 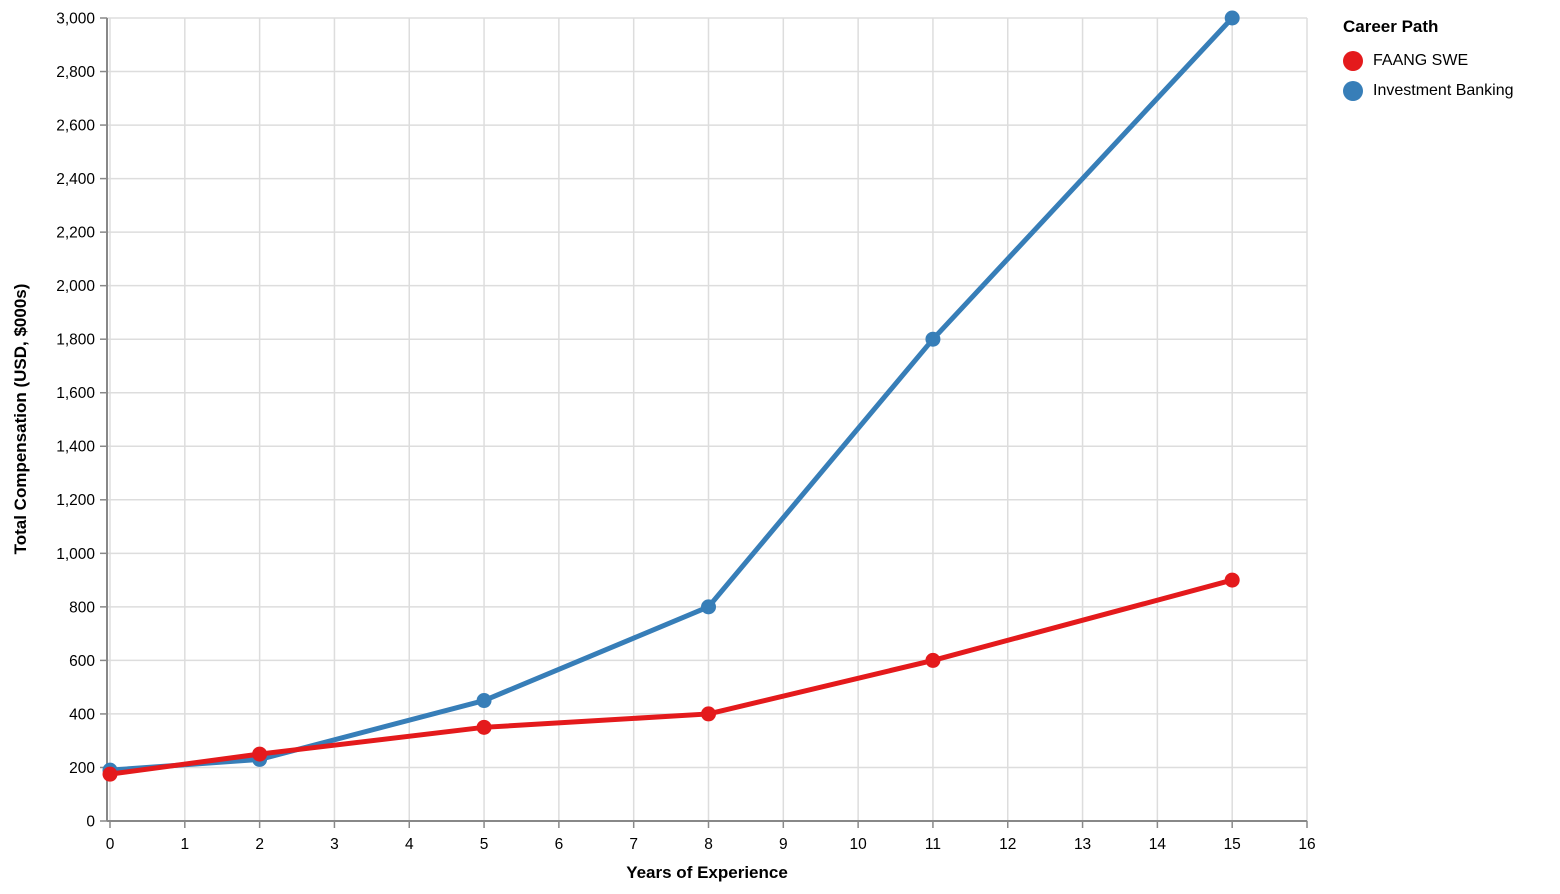 I want to click on y-axis-title: Total Compensation (USD, $000s), so click(x=20, y=419).